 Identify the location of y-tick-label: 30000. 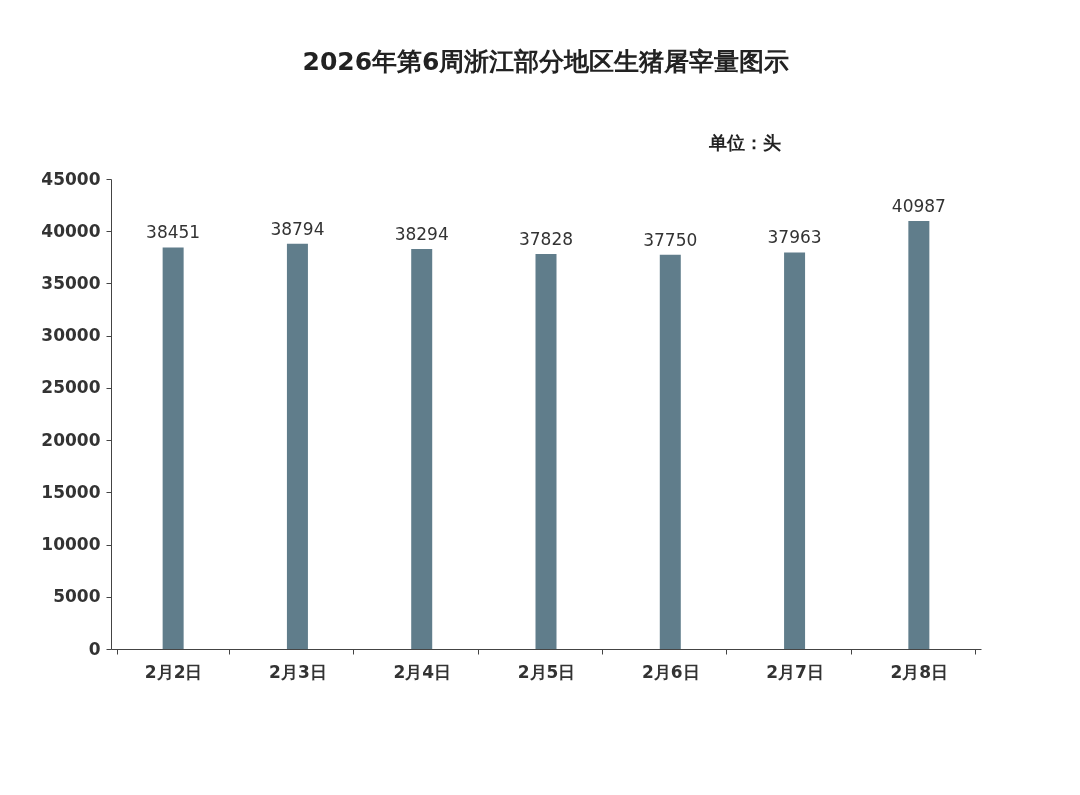
(71, 335).